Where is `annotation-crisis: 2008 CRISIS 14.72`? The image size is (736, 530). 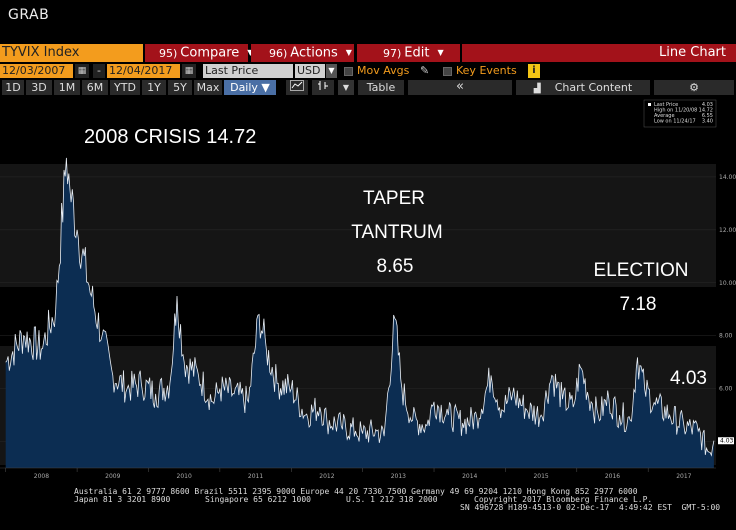
annotation-crisis: 2008 CRISIS 14.72 is located at coordinates (170, 137).